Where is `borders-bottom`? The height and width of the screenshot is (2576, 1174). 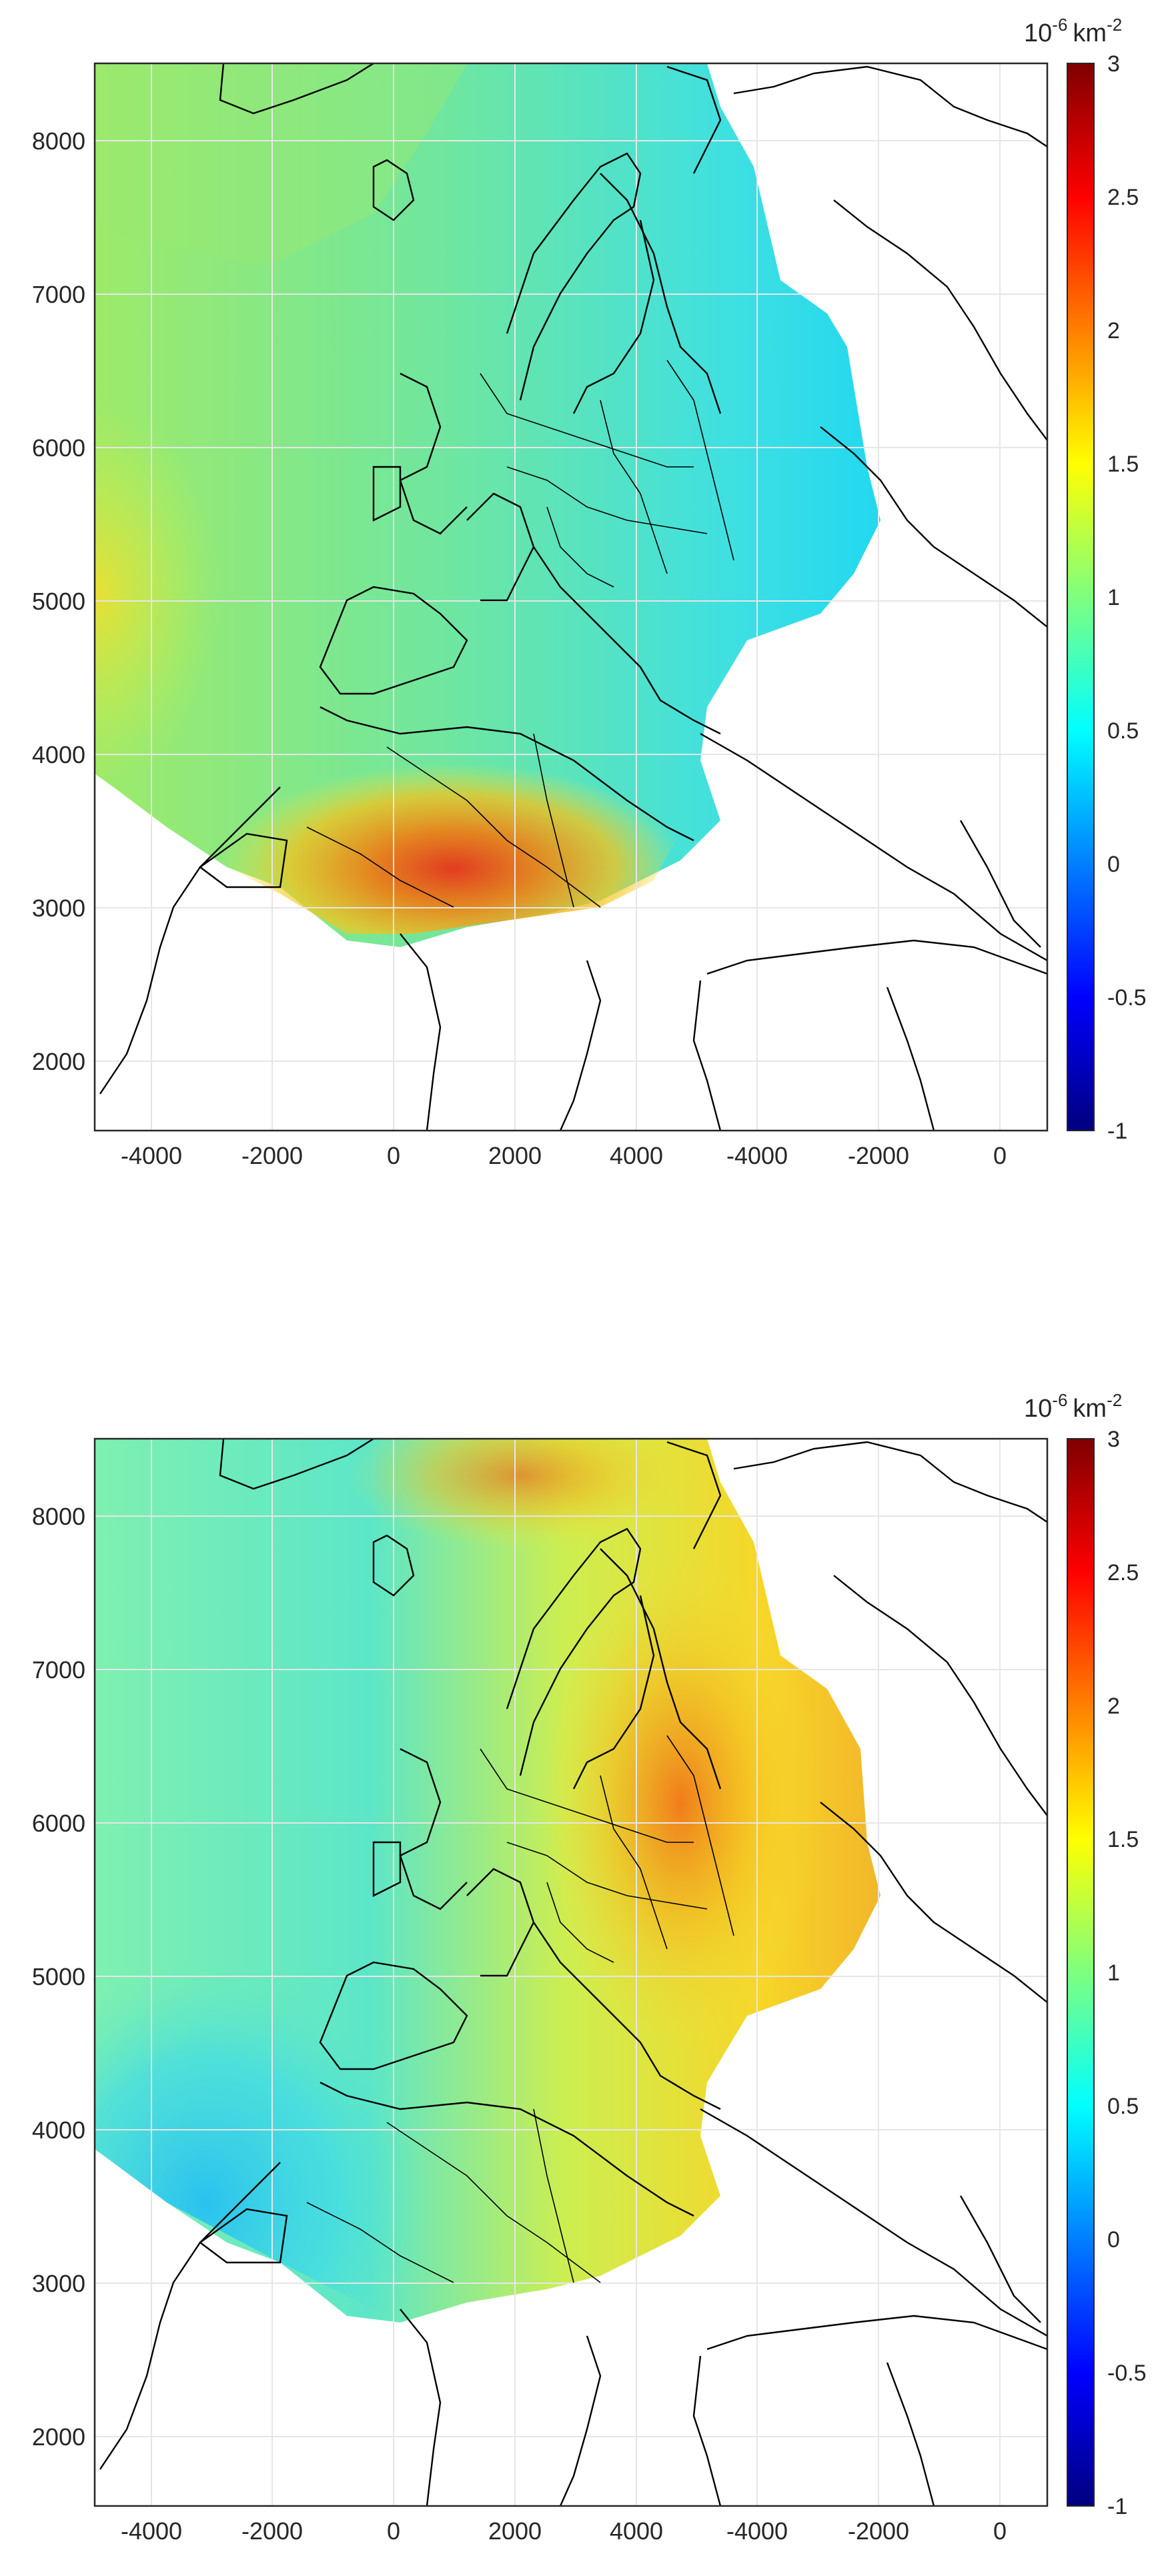 borders-bottom is located at coordinates (520, 2009).